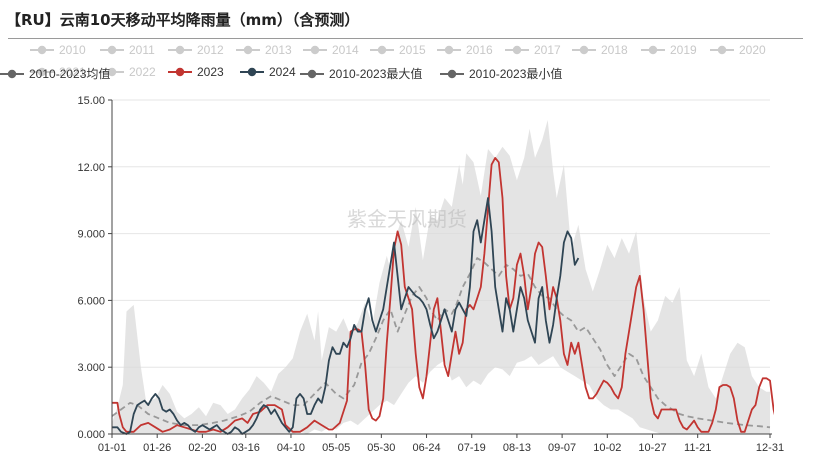  Describe the element at coordinates (398, 50) in the screenshot. I see `legend-item-2015: 2015` at that location.